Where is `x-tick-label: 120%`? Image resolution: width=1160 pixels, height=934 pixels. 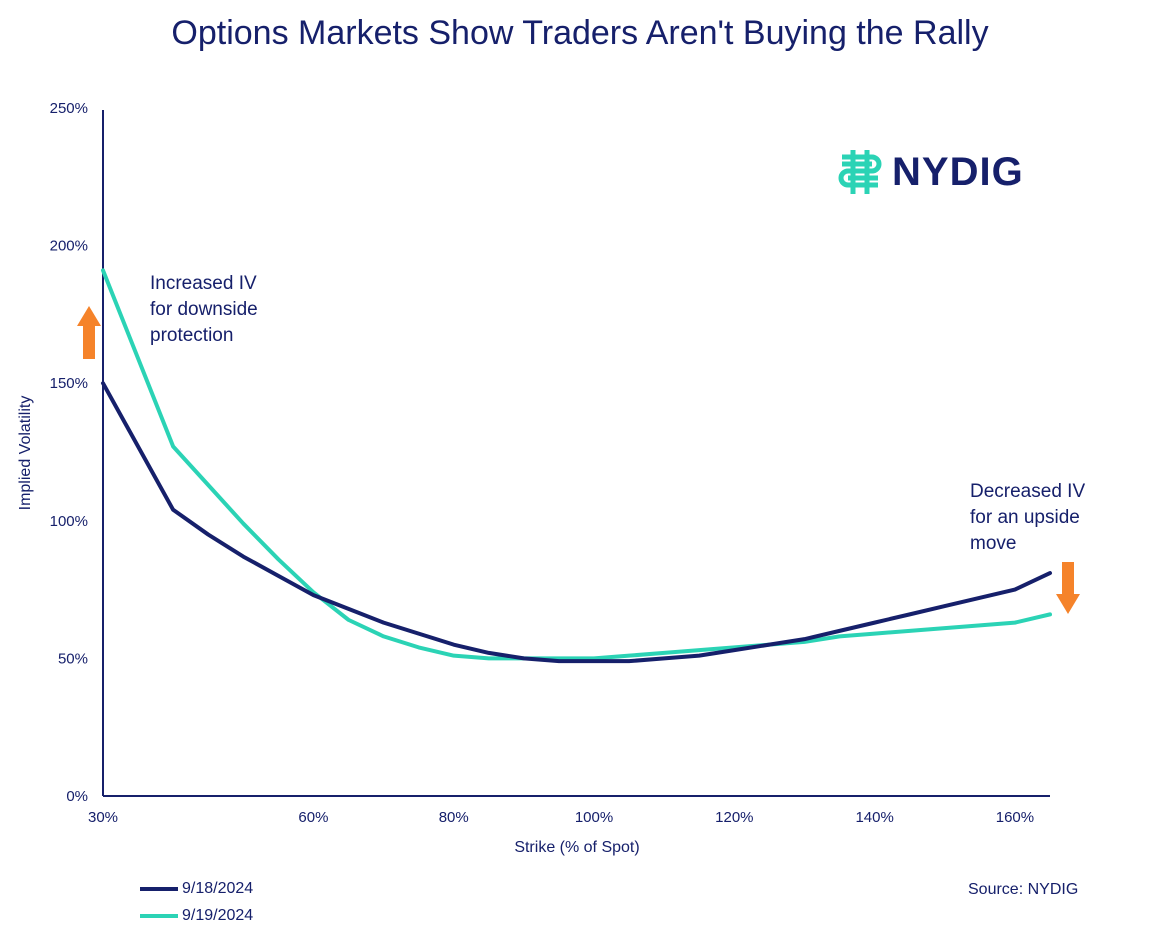 x-tick-label: 120% is located at coordinates (734, 817).